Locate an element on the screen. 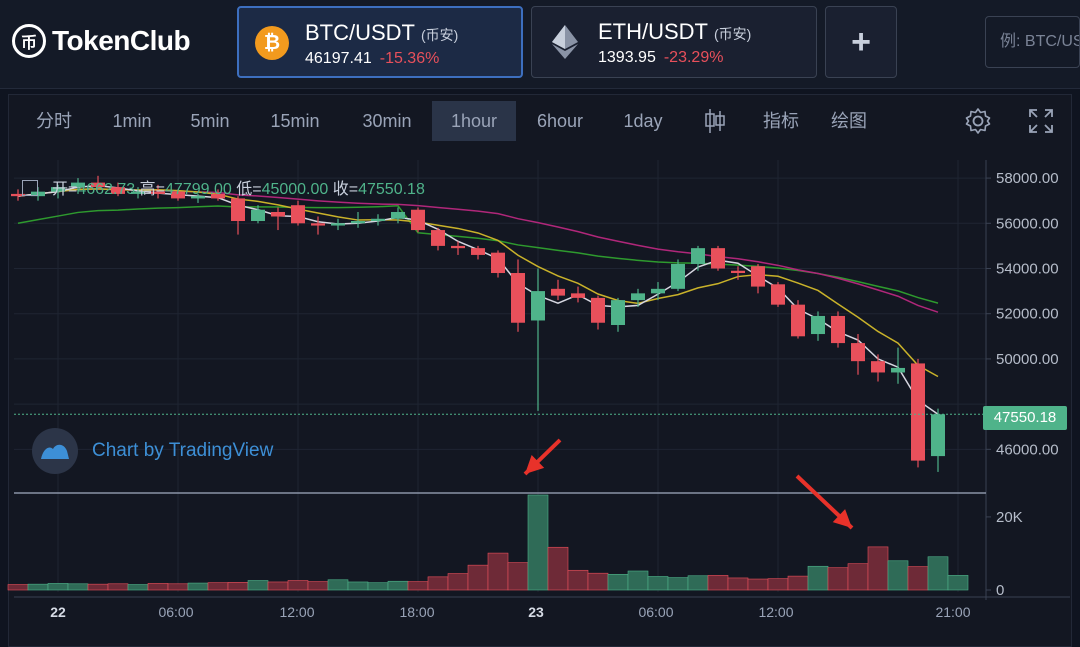 This screenshot has width=1080, height=647. current-price-label: 47550.18 is located at coordinates (1025, 418).